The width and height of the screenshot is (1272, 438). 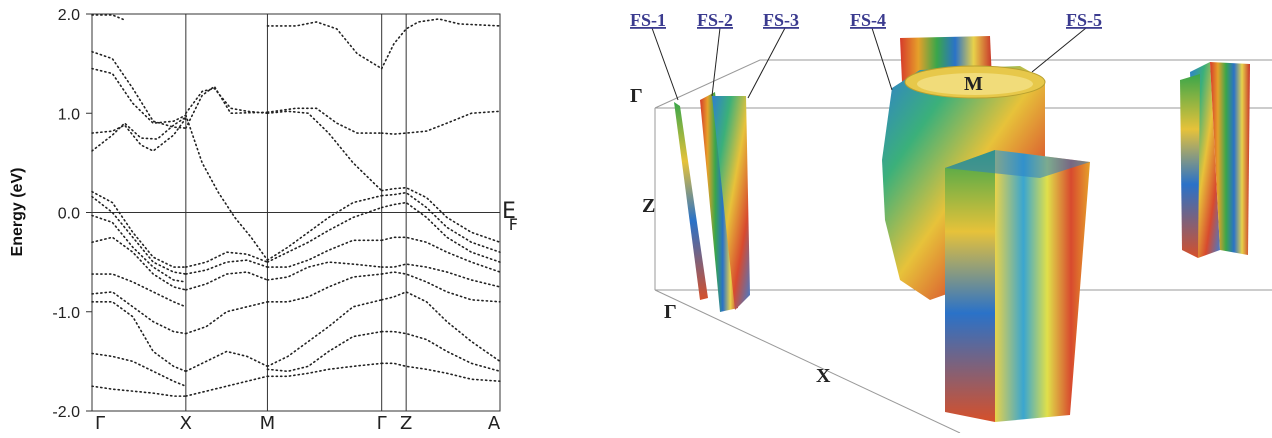 I want to click on k-point-label: X, so click(x=186, y=423).